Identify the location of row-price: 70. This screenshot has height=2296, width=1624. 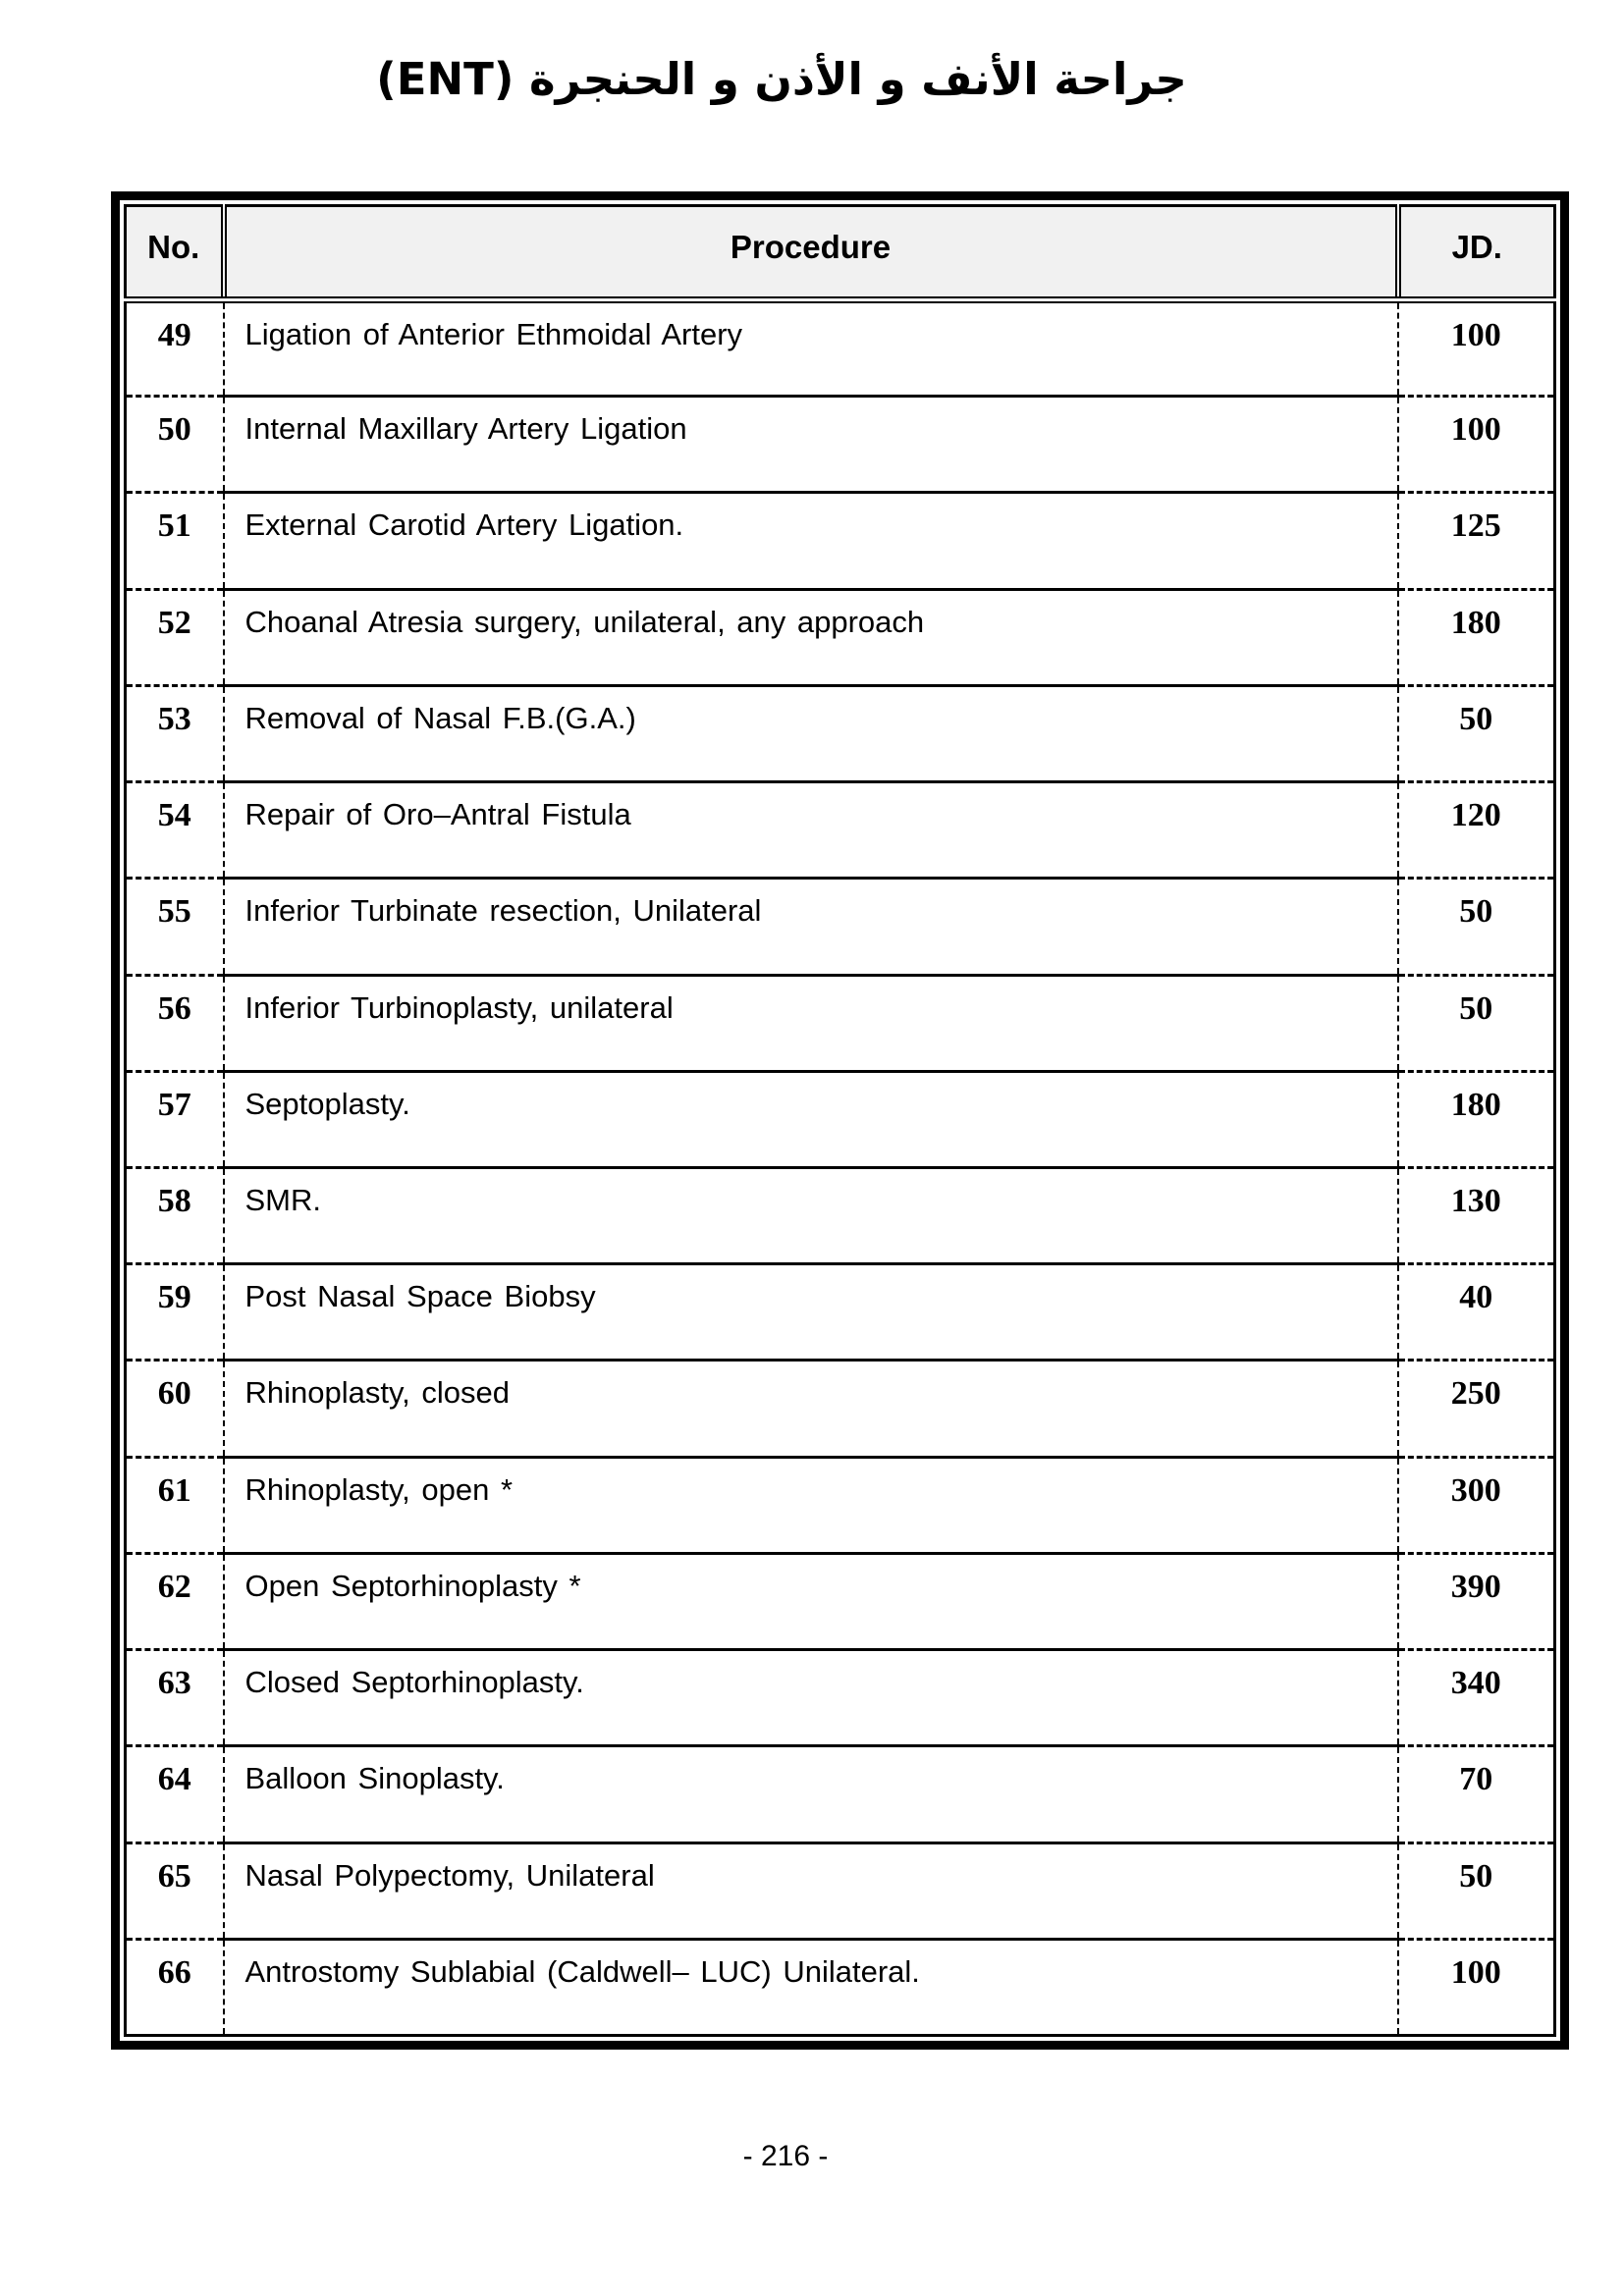
(1476, 1795).